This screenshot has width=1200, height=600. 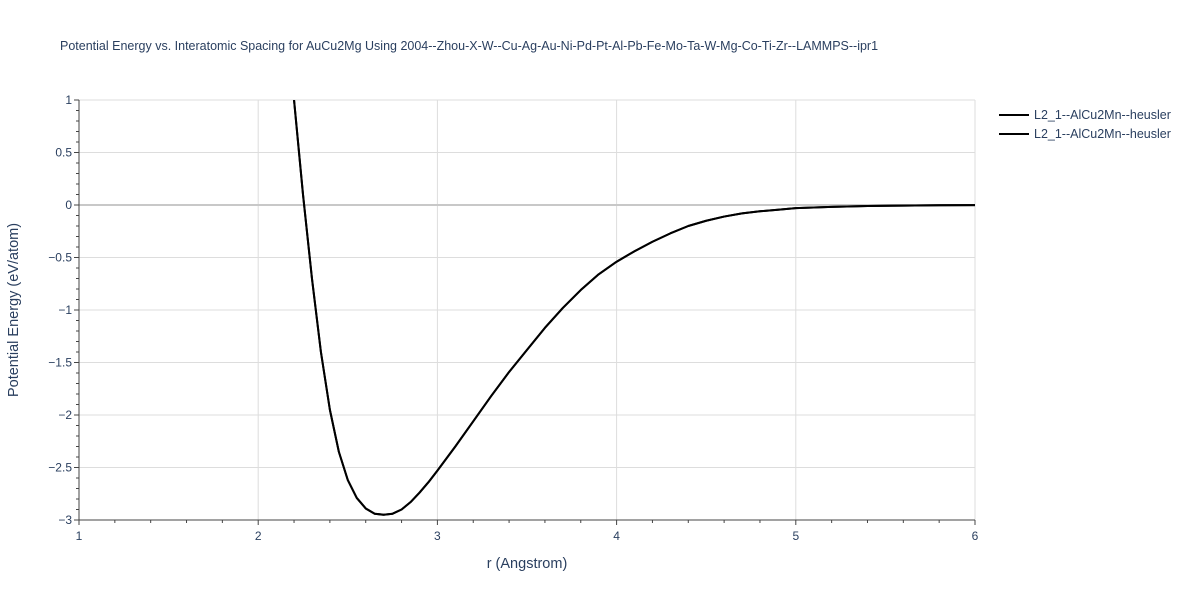 I want to click on y-tick-label: −2.5, so click(x=60, y=468).